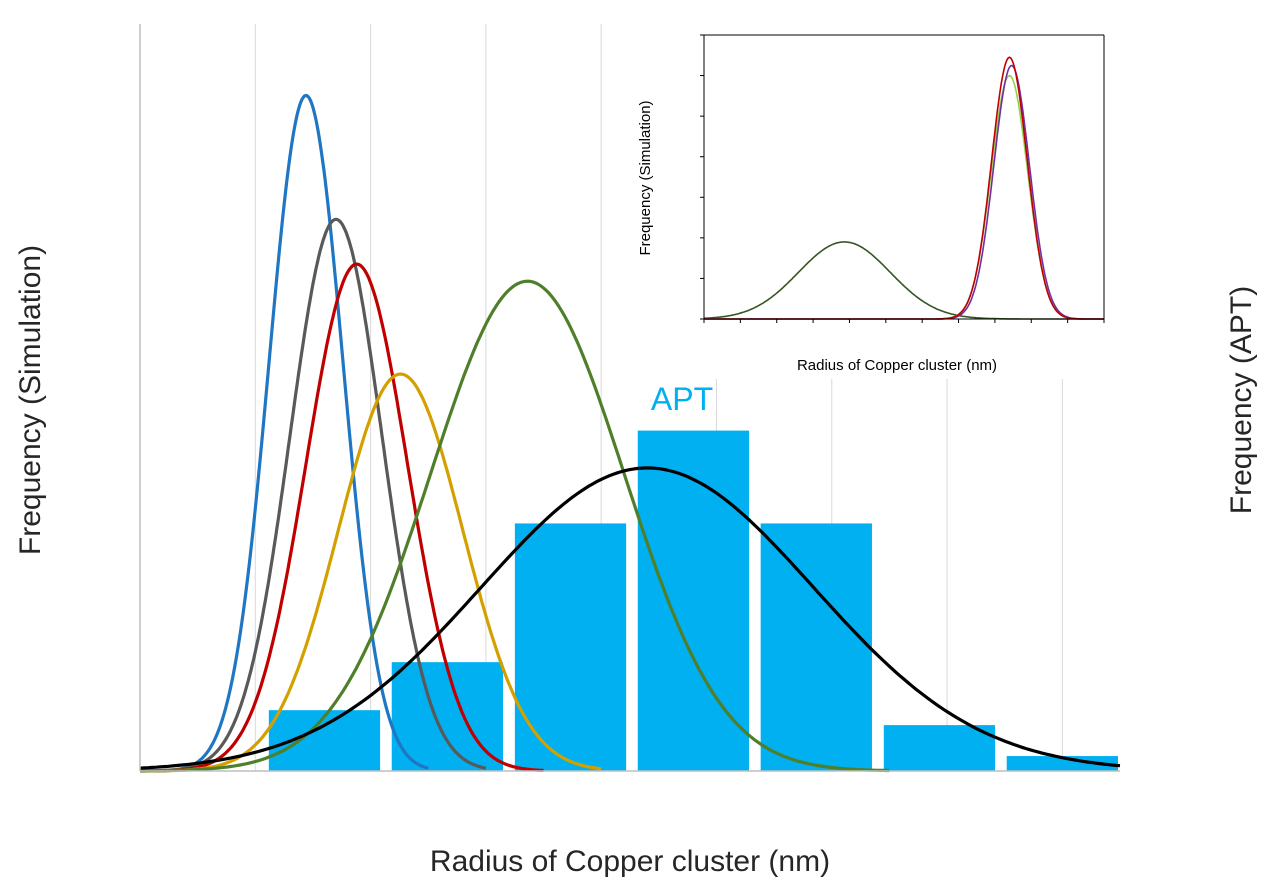 The image size is (1266, 888). Describe the element at coordinates (30, 400) in the screenshot. I see `y-axis-title-left: Frequency (Simulation)` at that location.